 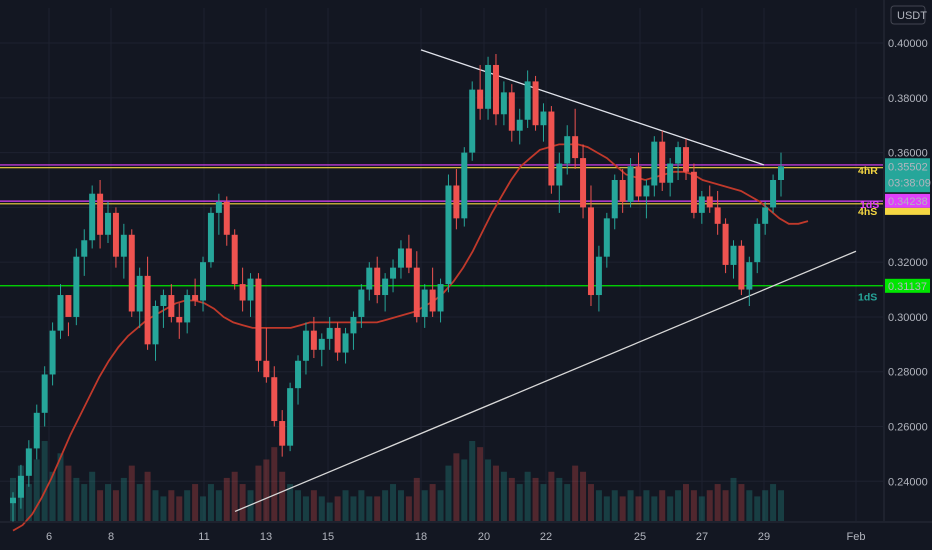 What do you see at coordinates (907, 175) in the screenshot?
I see `current-price-tag` at bounding box center [907, 175].